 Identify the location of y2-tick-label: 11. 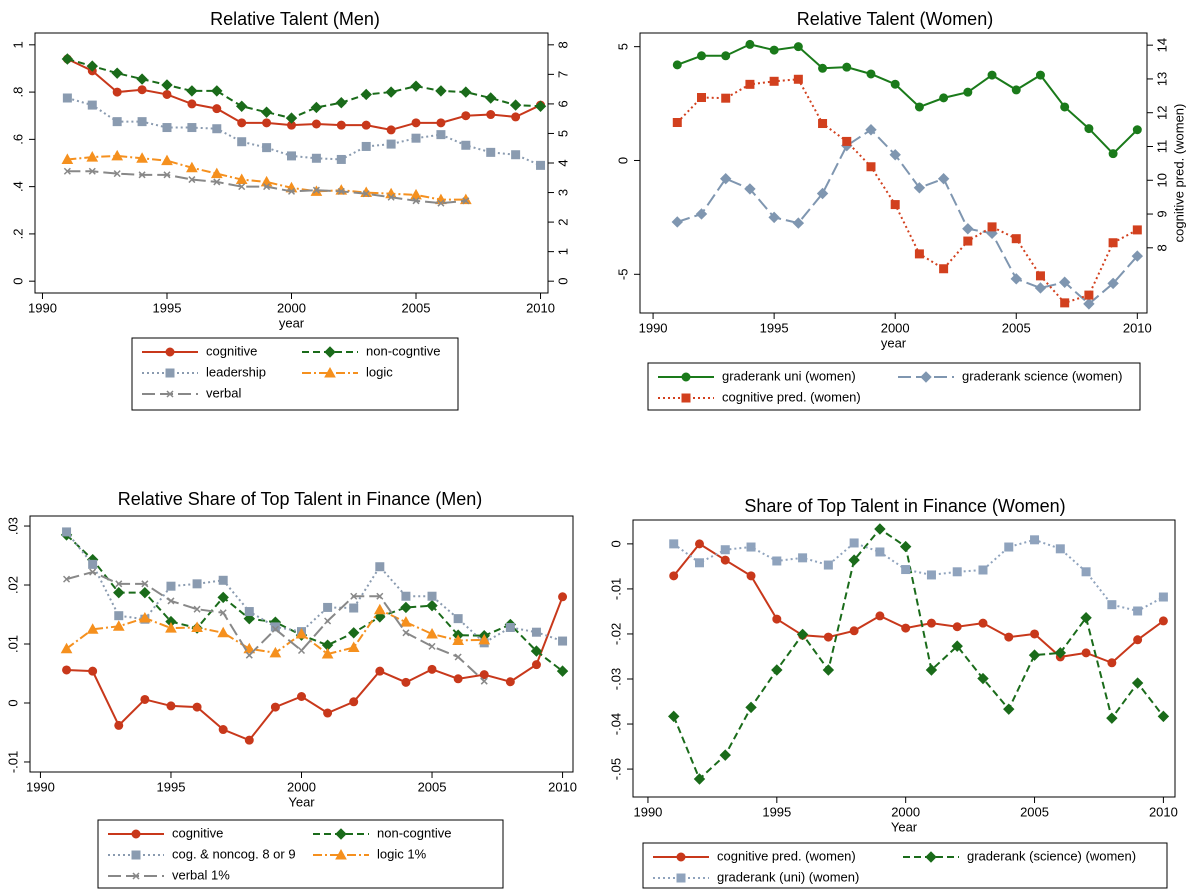
(1161, 147).